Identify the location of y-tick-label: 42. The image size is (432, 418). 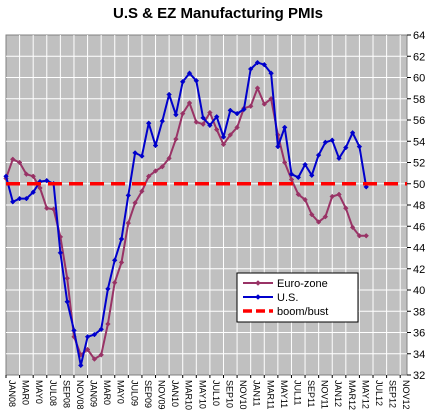
(419, 270).